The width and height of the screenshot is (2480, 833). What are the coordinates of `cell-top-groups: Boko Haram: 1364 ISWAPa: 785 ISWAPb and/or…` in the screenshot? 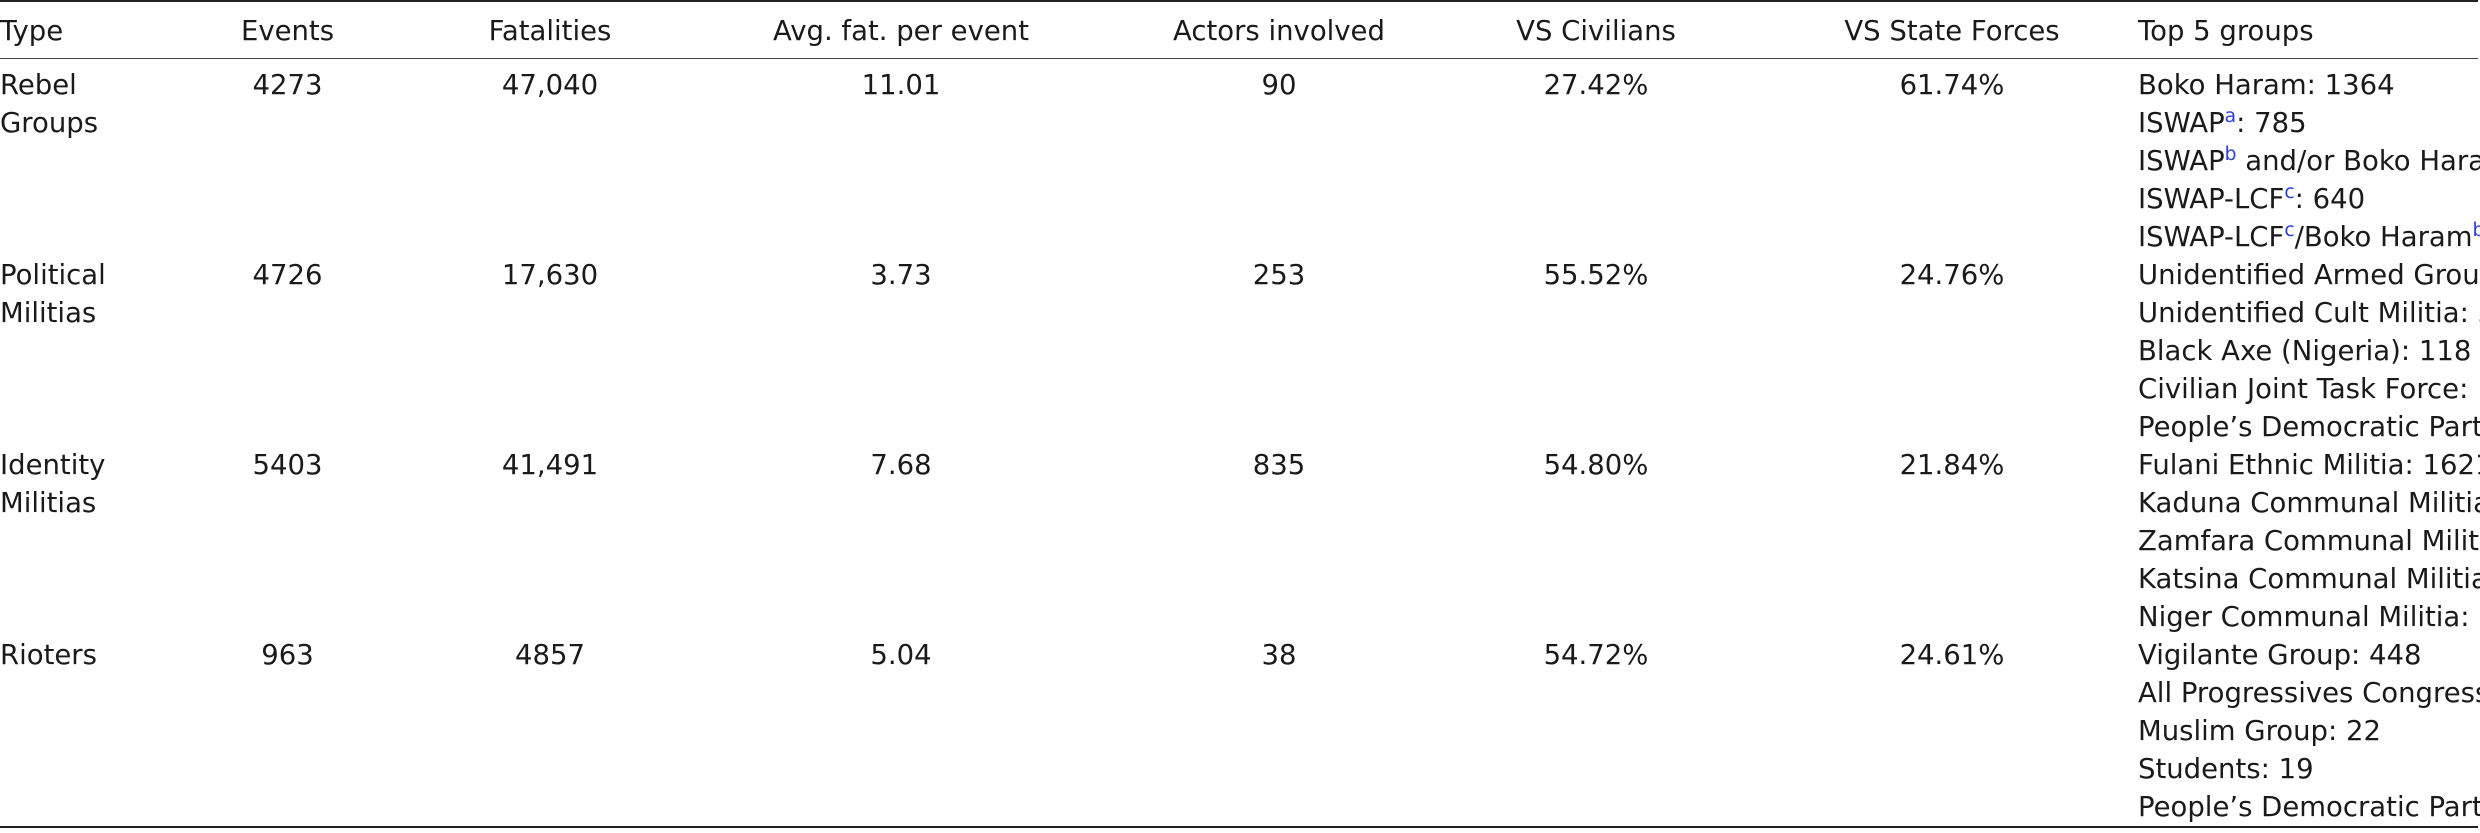 It's located at (2309, 158).